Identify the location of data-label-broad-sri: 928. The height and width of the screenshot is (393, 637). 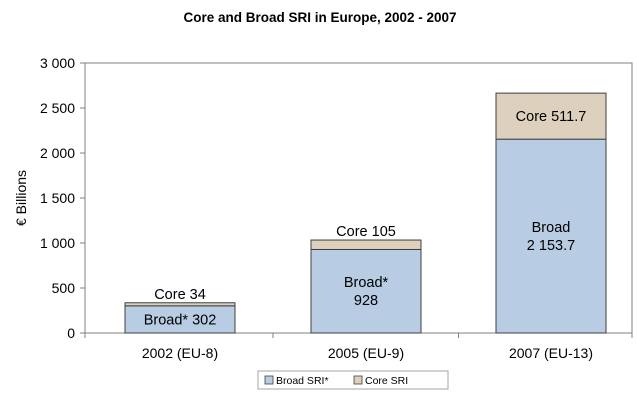
(366, 301).